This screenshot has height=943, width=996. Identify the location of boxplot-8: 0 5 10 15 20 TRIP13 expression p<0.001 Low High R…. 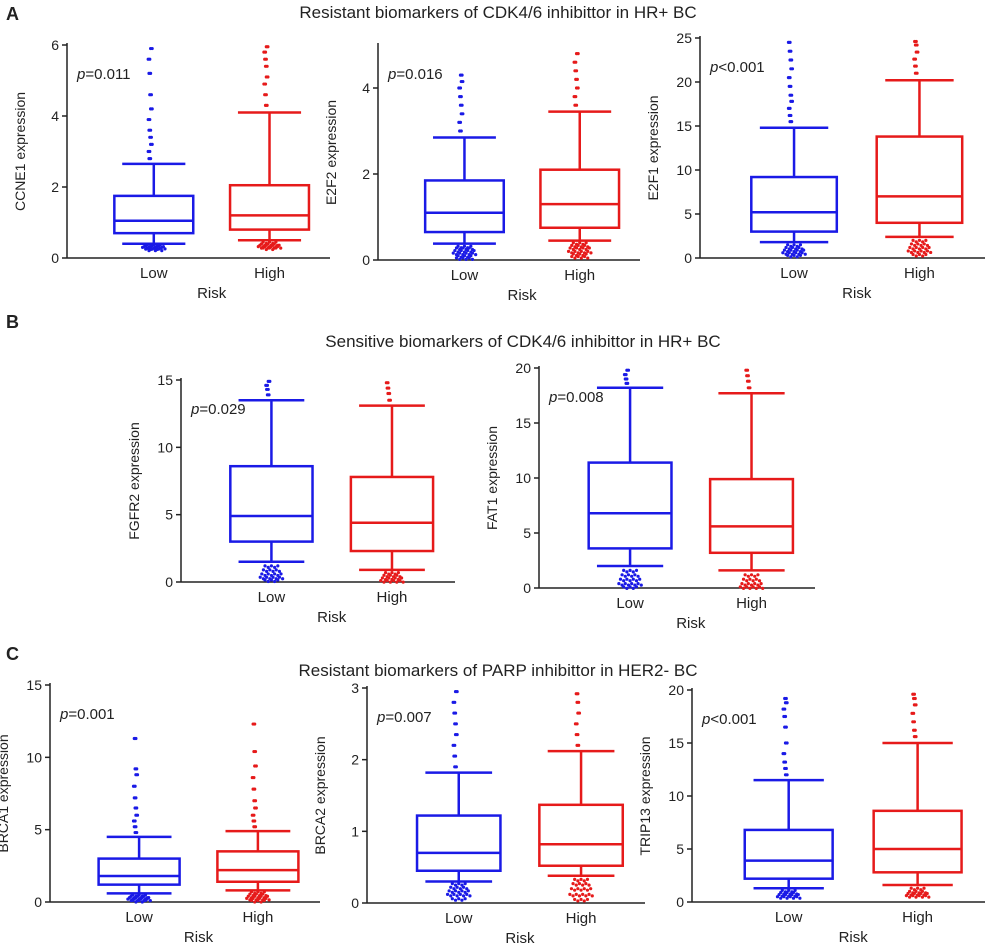
(811, 812).